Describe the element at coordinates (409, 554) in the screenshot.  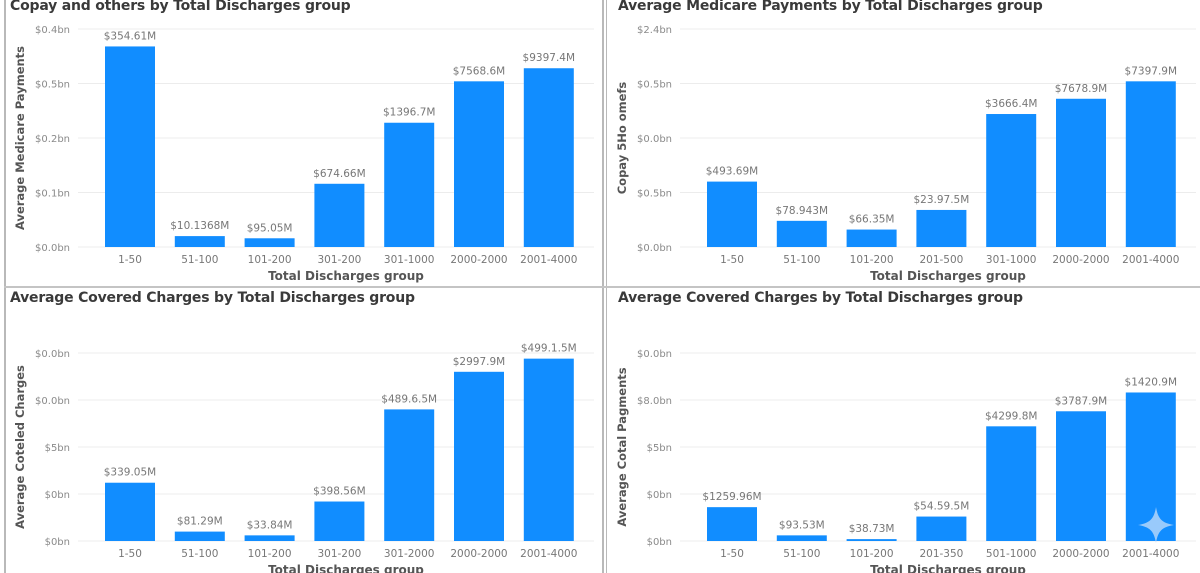
I see `x-tick-label: 301-2000` at that location.